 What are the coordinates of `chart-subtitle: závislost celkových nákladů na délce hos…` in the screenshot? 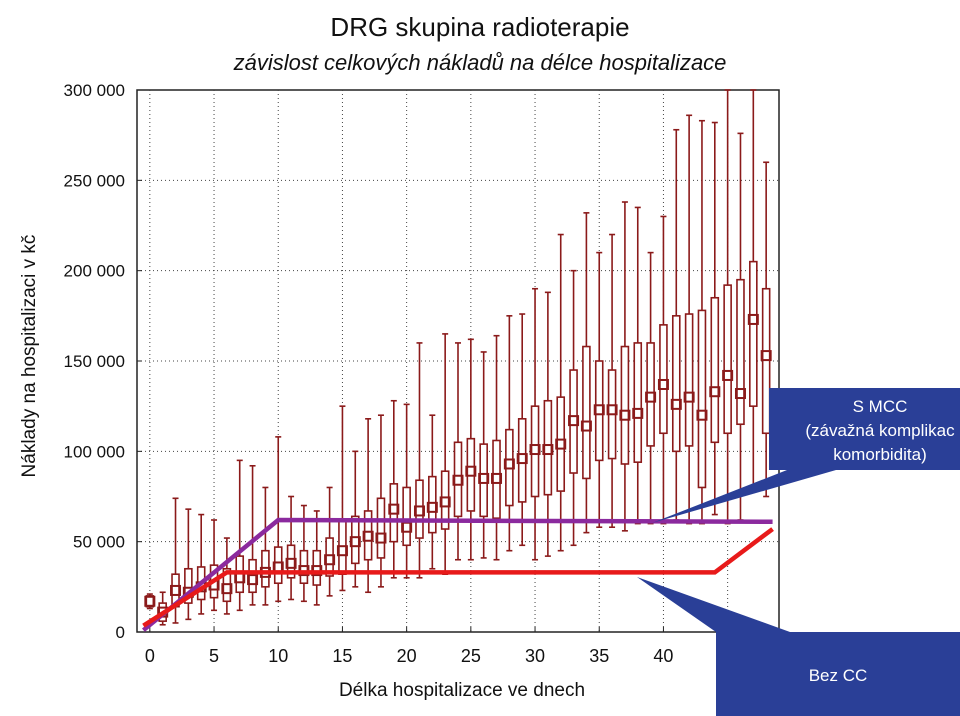 It's located at (480, 62).